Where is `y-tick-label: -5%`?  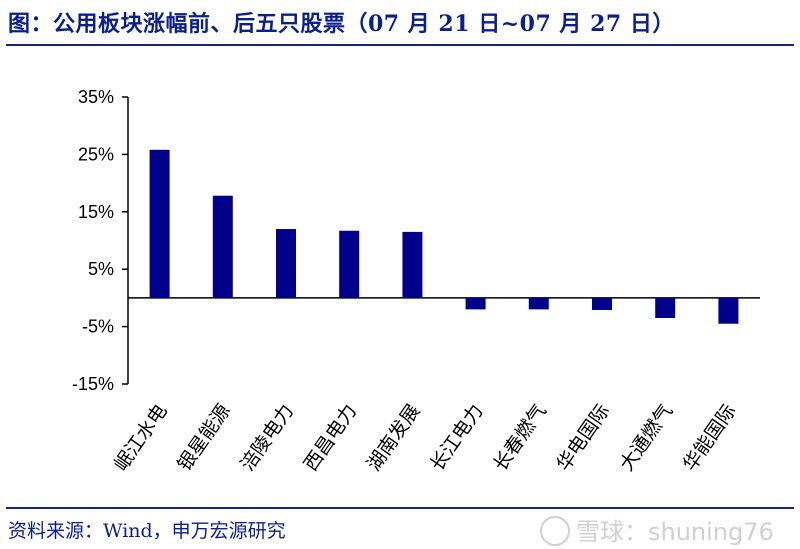
y-tick-label: -5% is located at coordinates (98, 327).